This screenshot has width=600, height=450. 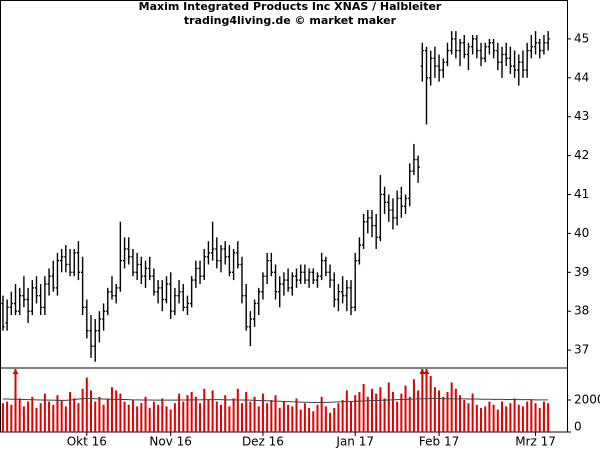 I want to click on y-tick-label: 38, so click(x=581, y=311).